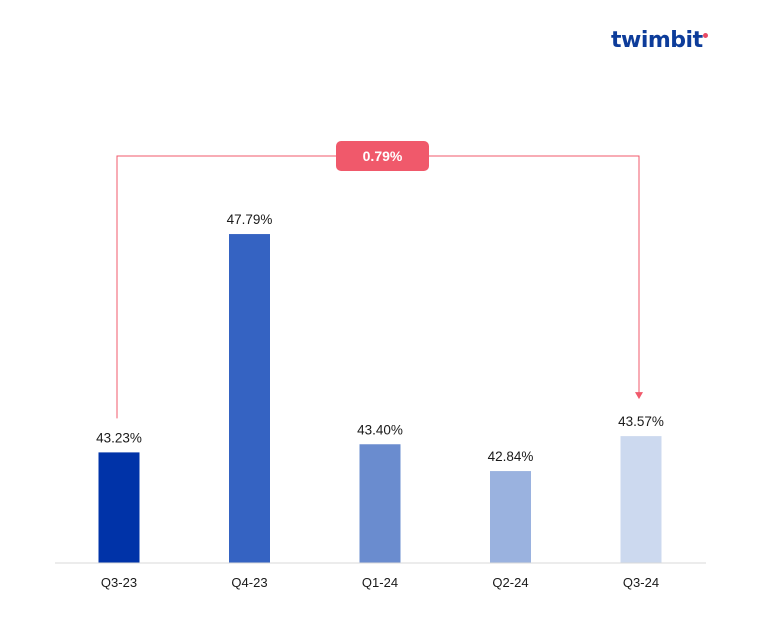 The height and width of the screenshot is (632, 770). What do you see at coordinates (119, 437) in the screenshot?
I see `value-label-q3-23: 43.23%` at bounding box center [119, 437].